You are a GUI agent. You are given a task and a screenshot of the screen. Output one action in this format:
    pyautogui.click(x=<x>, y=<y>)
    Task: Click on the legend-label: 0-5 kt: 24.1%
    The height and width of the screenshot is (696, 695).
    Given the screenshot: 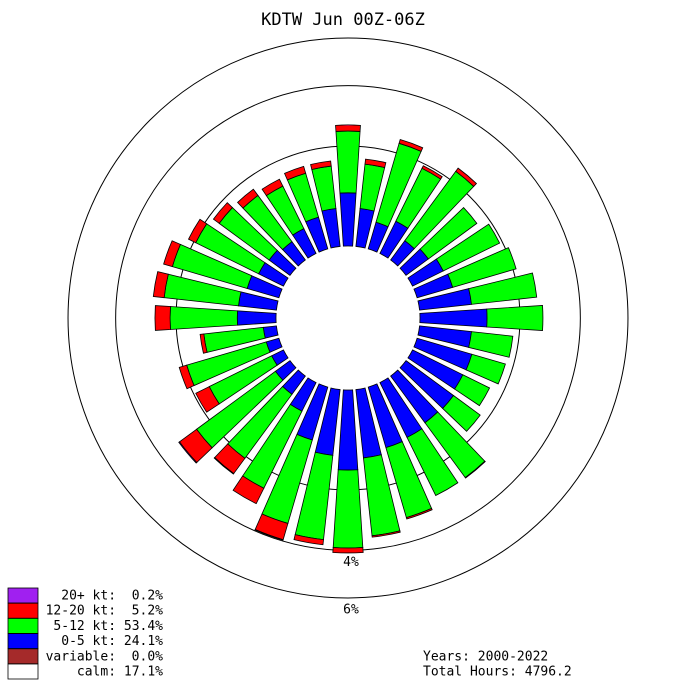 What is the action you would take?
    pyautogui.click(x=112, y=641)
    